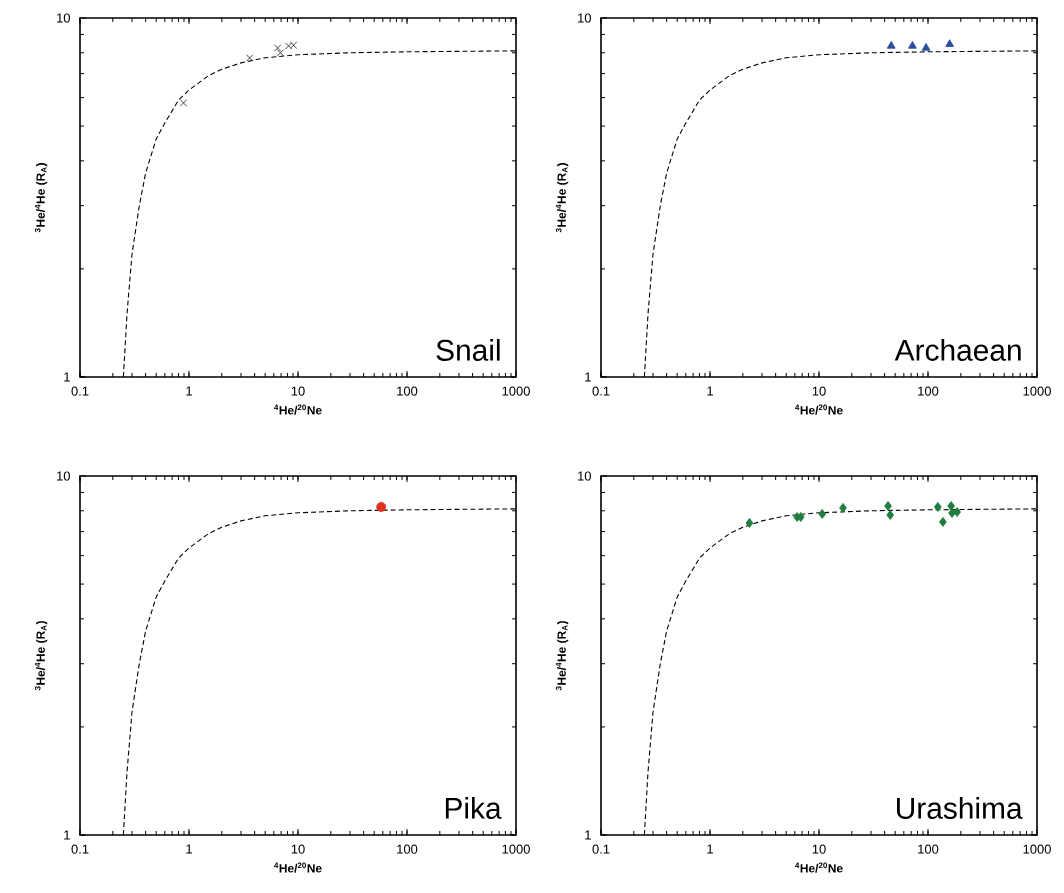 The height and width of the screenshot is (893, 1064). I want to click on annotation: Archaean, so click(957, 349).